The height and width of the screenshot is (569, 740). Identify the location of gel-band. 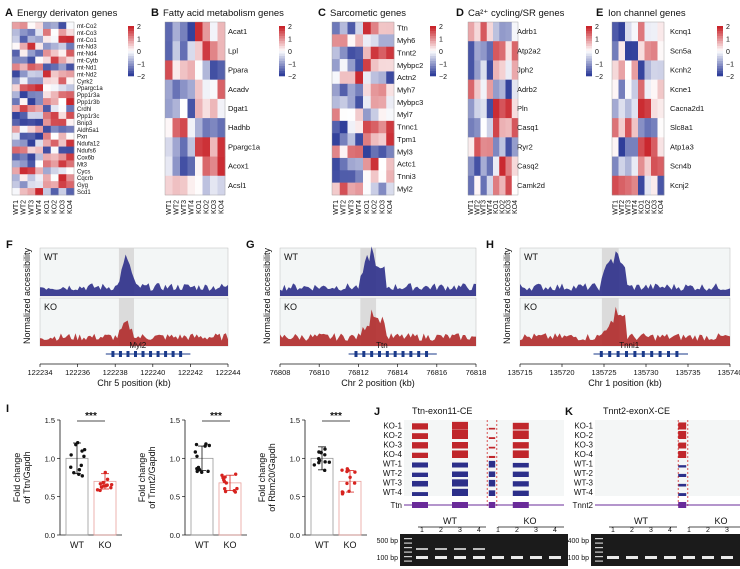
(460, 549).